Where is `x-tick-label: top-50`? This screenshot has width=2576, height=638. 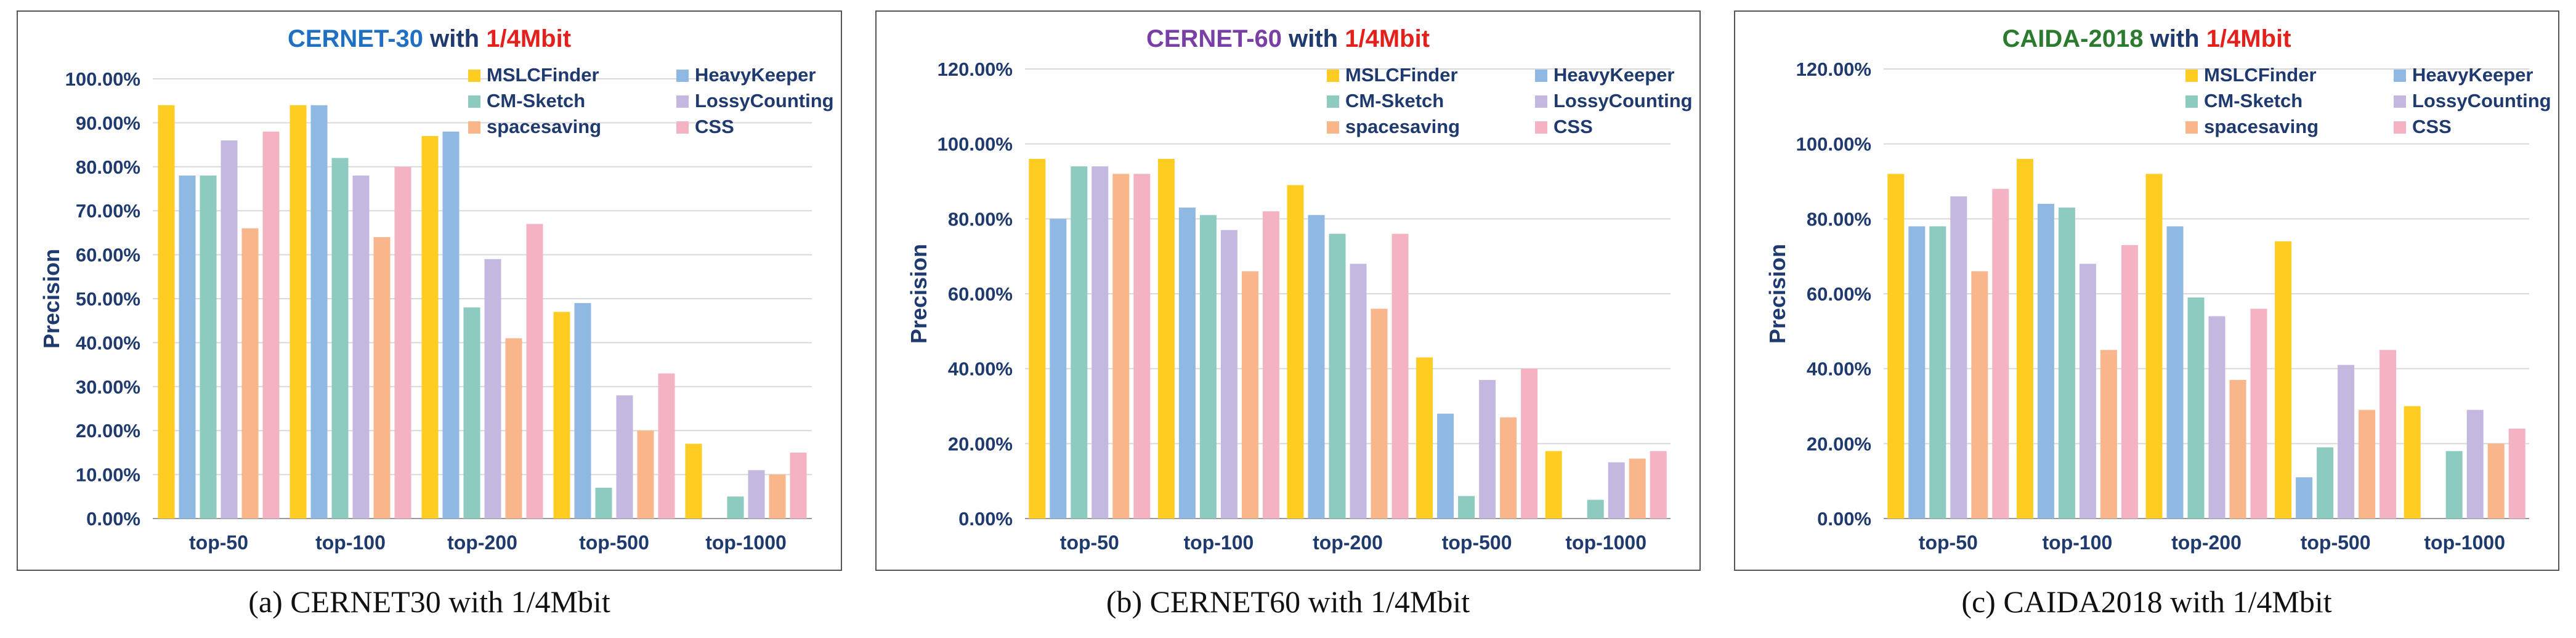 x-tick-label: top-50 is located at coordinates (1089, 542).